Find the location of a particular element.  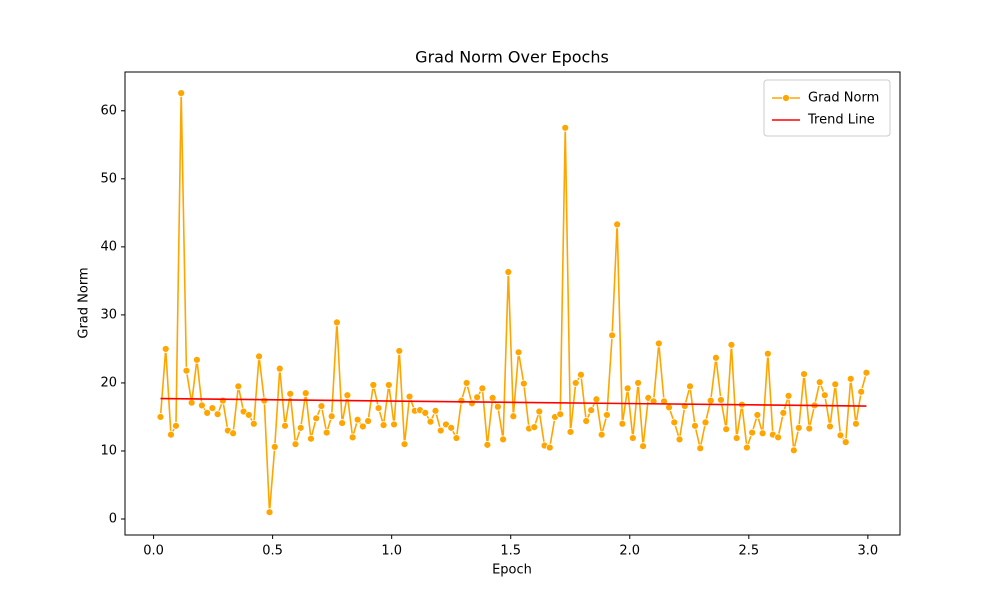

legend-box is located at coordinates (827, 108).